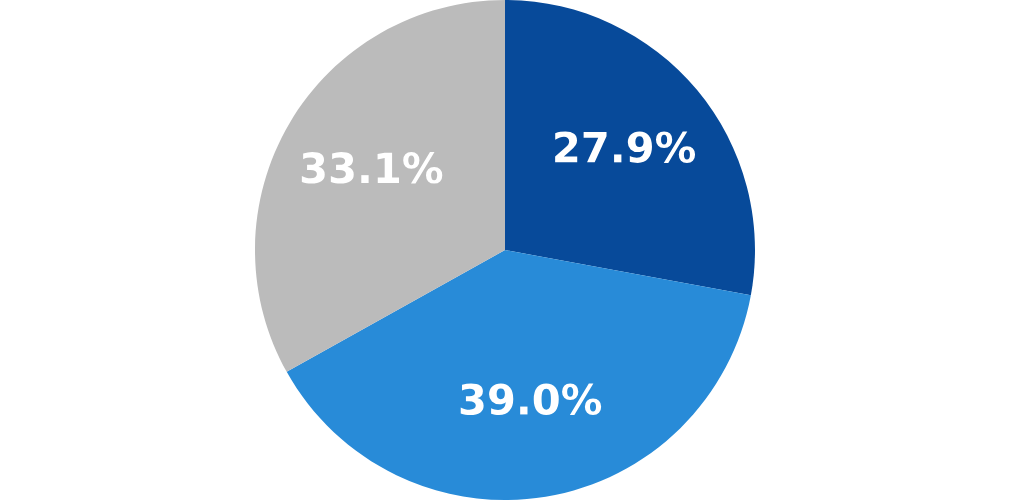 This screenshot has width=1010, height=500. Describe the element at coordinates (625, 147) in the screenshot. I see `data-label: 27.9%` at that location.